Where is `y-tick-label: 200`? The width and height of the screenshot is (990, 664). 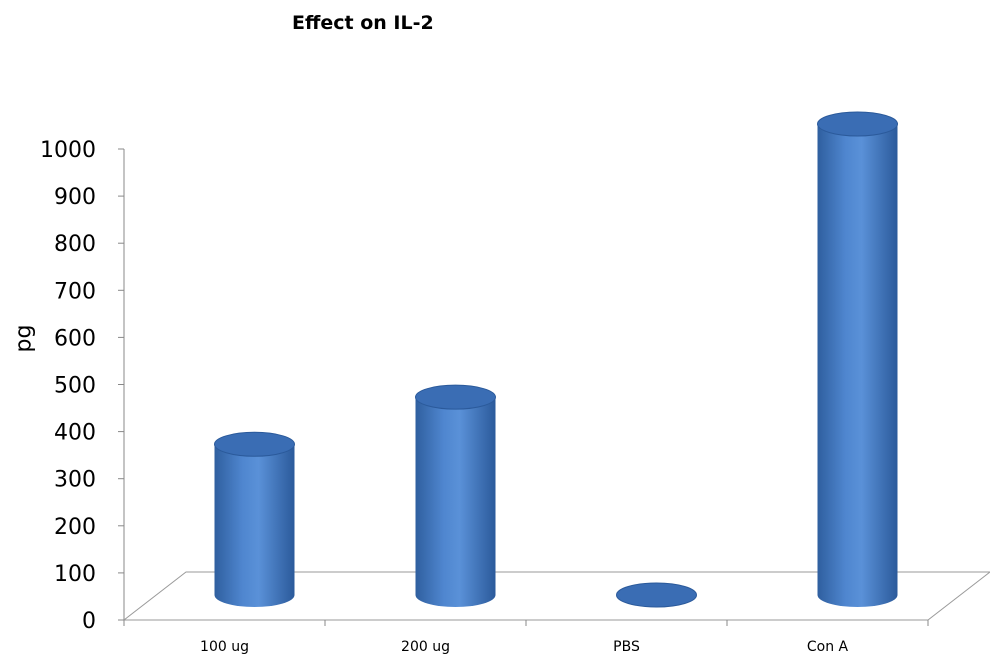 y-tick-label: 200 is located at coordinates (75, 527).